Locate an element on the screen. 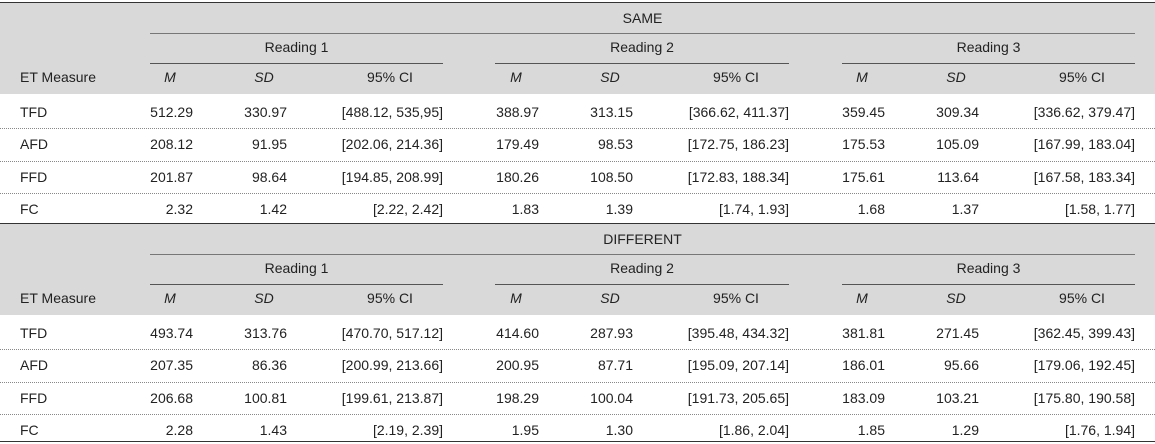 Image resolution: width=1155 pixels, height=444 pixels. cell-value: 1.85 is located at coordinates (871, 429).